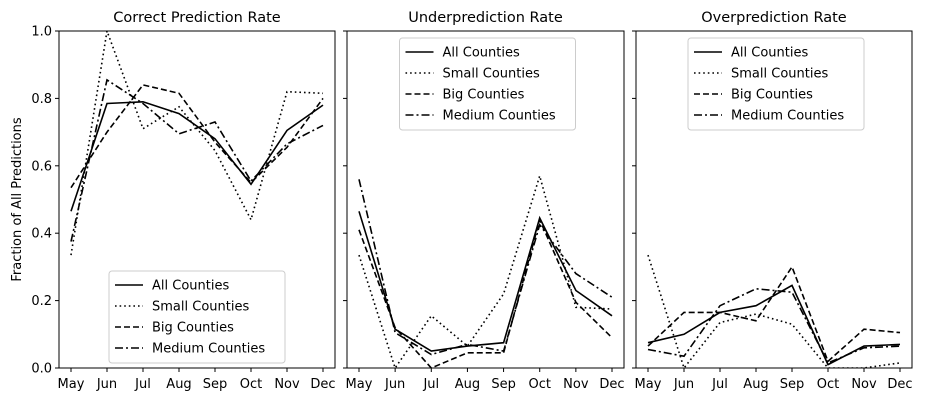 Image resolution: width=925 pixels, height=402 pixels. Describe the element at coordinates (41, 32) in the screenshot. I see `y-tick-label: 1.0` at that location.